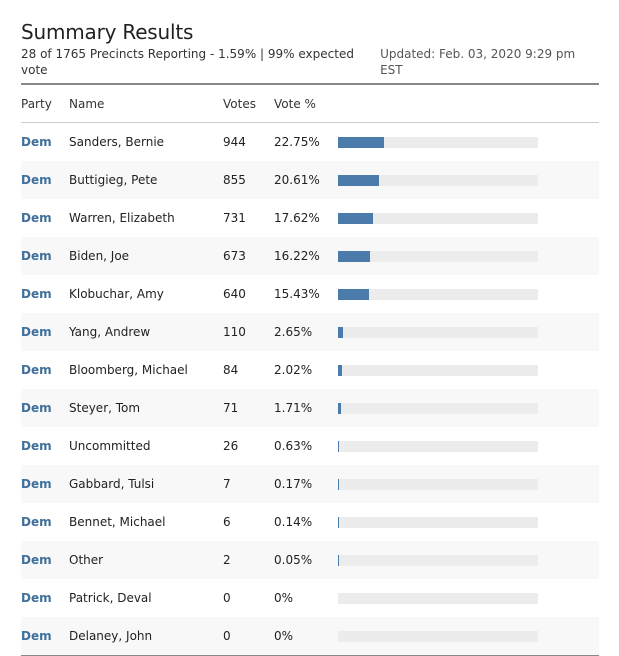 The image size is (619, 656). I want to click on table-row: Dem Yang, Andrew 110 2.65%, so click(310, 332).